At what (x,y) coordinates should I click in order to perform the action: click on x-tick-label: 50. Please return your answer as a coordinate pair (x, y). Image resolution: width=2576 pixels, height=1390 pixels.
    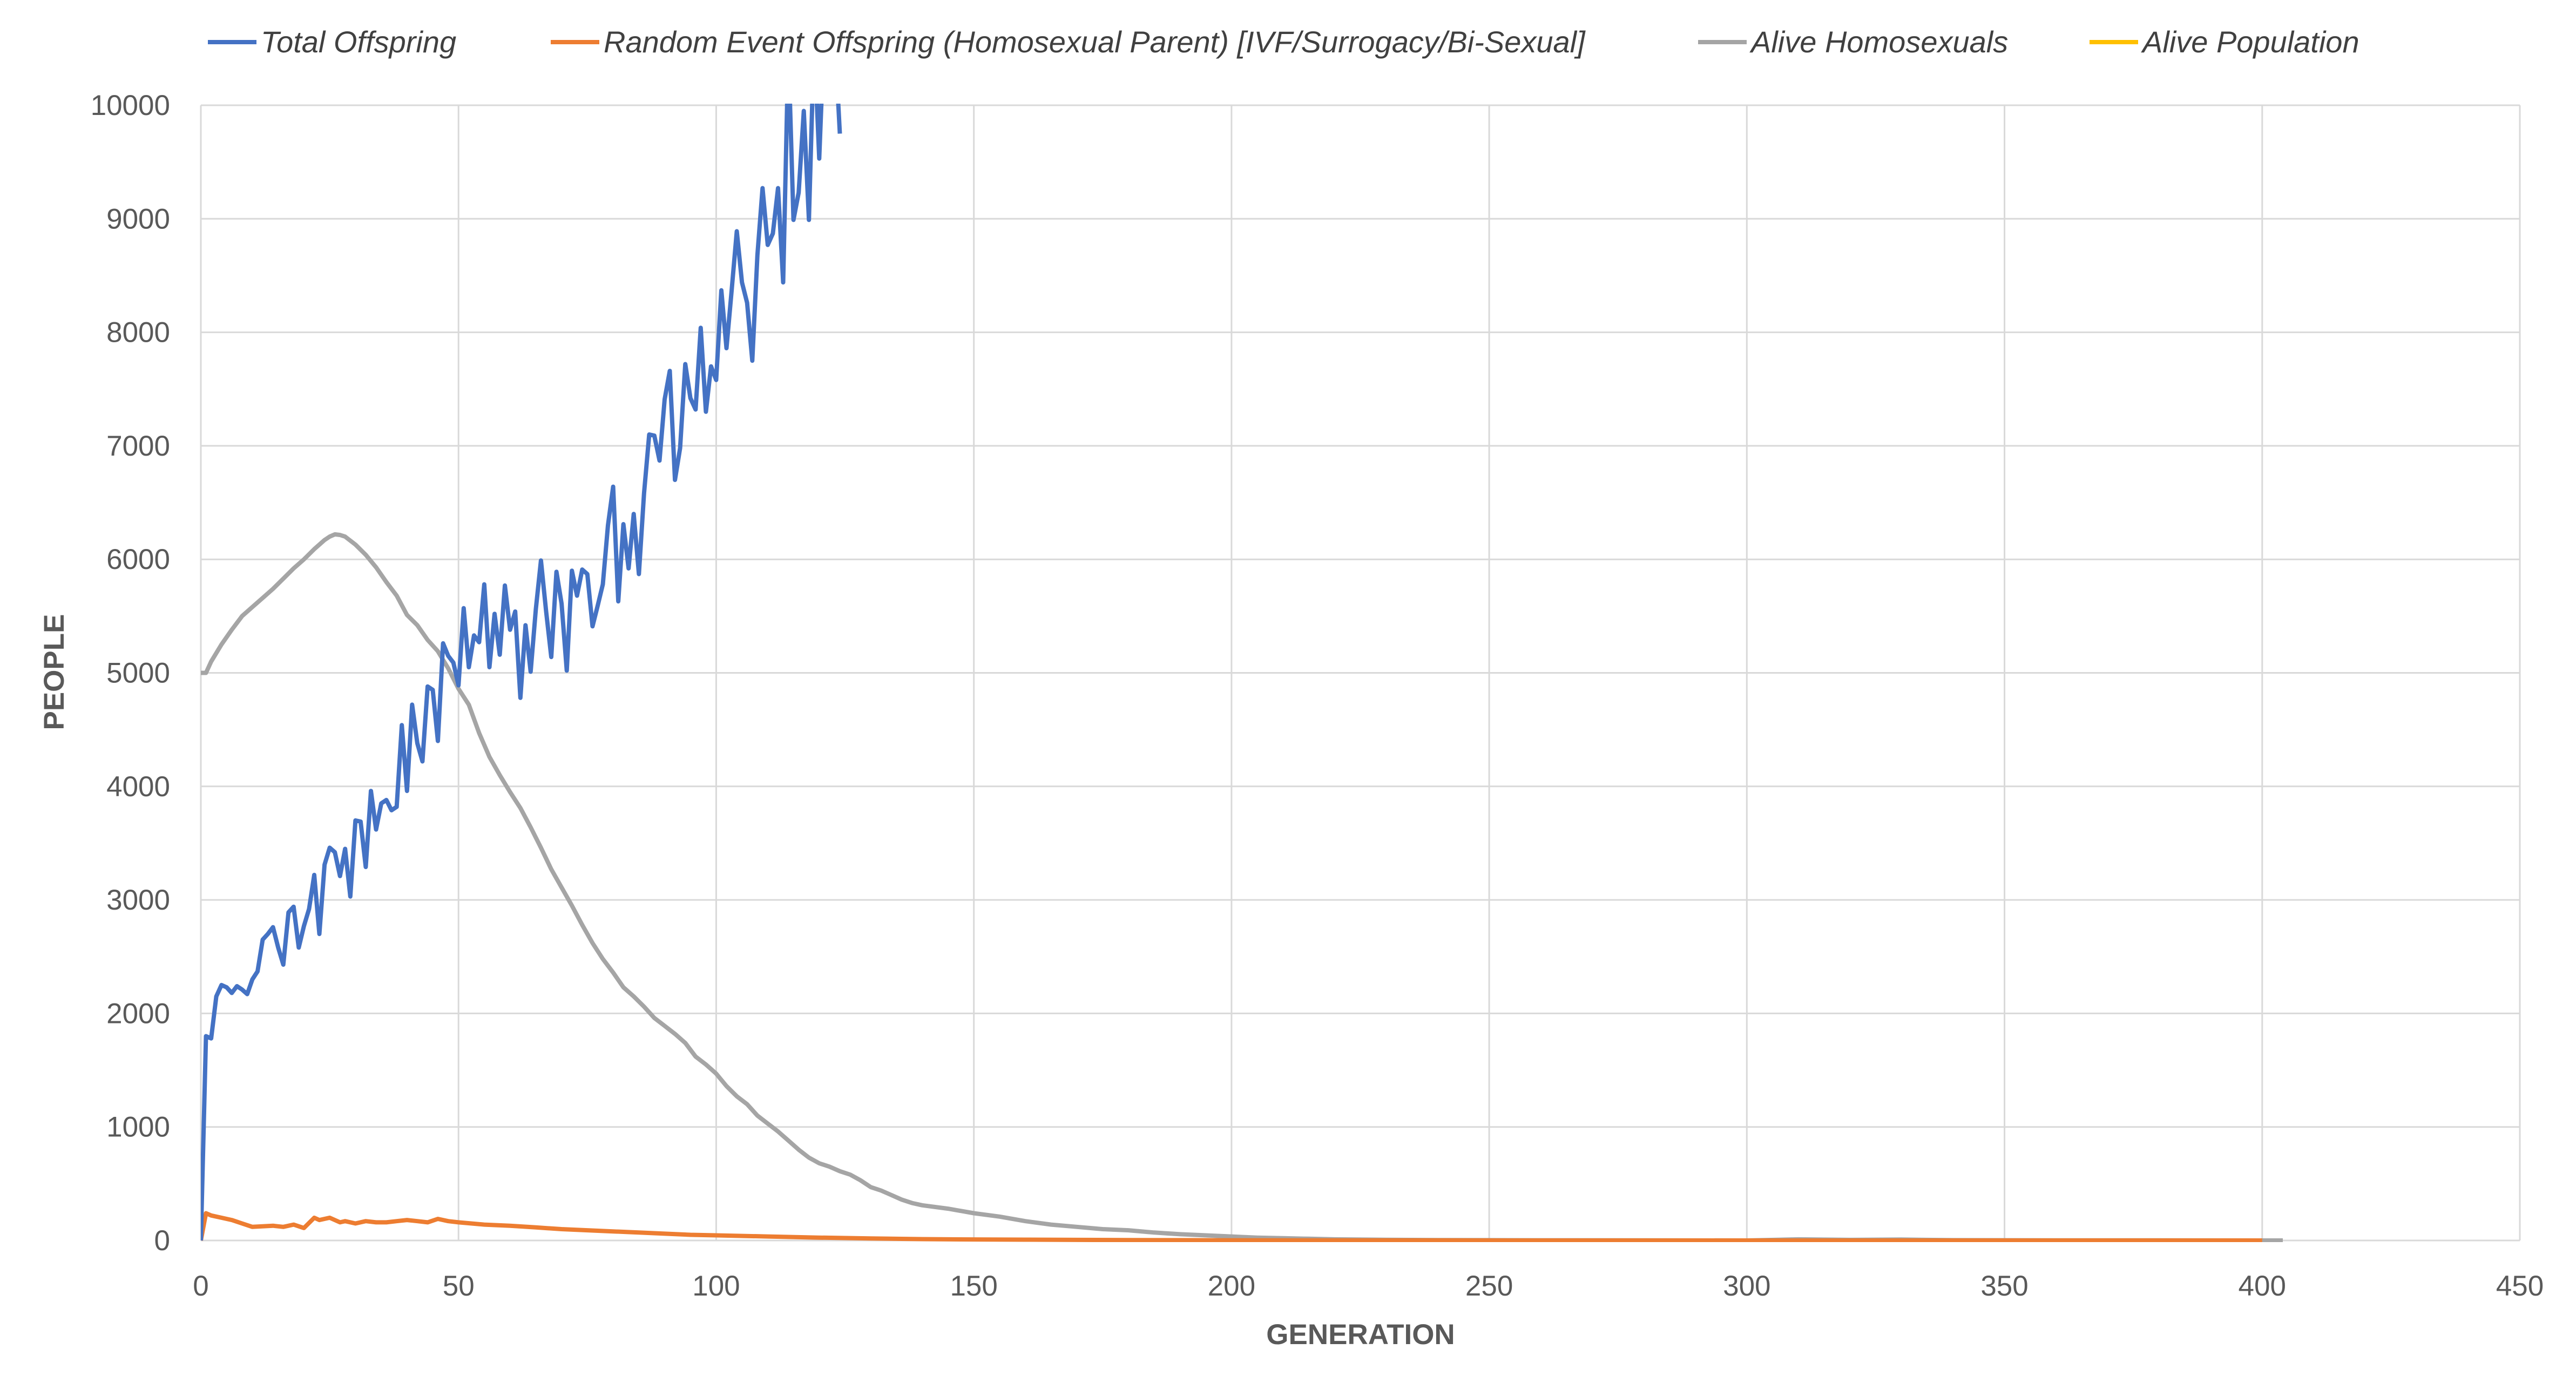
    Looking at the image, I should click on (459, 1286).